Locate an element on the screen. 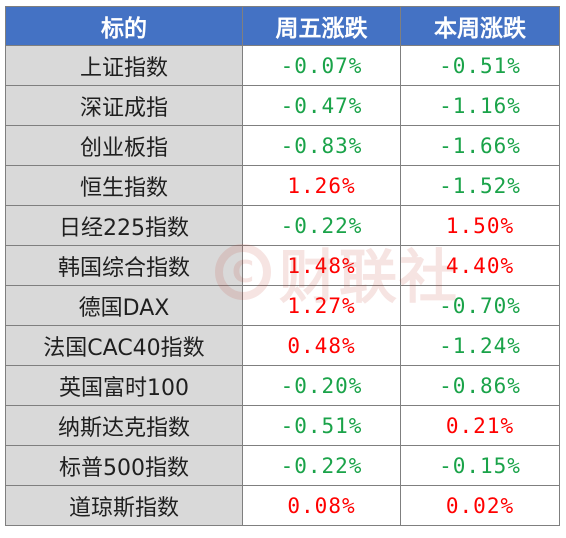  instrument-name: 法国CAC40指数 is located at coordinates (124, 345).